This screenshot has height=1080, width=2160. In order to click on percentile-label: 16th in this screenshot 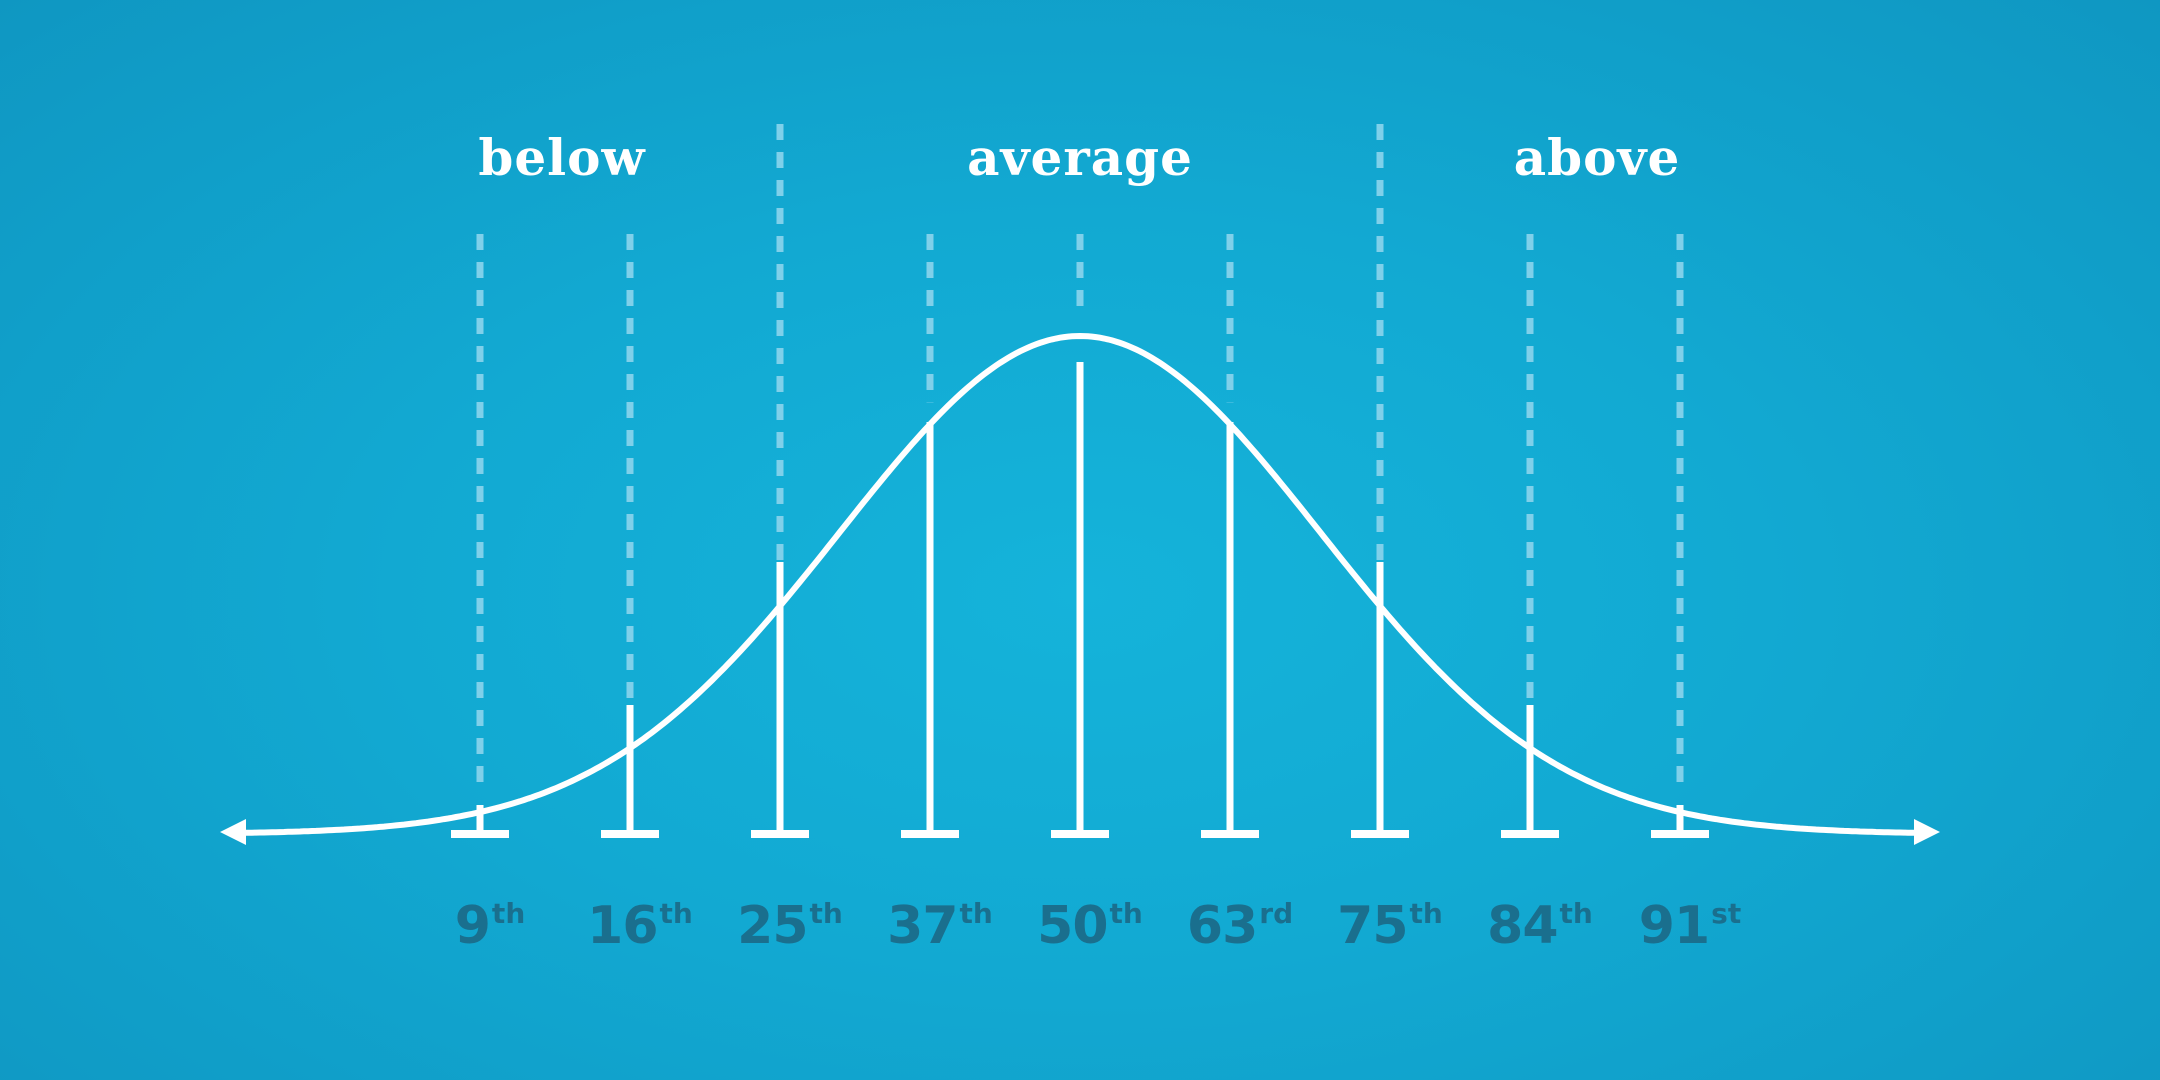, I will do `click(640, 926)`.